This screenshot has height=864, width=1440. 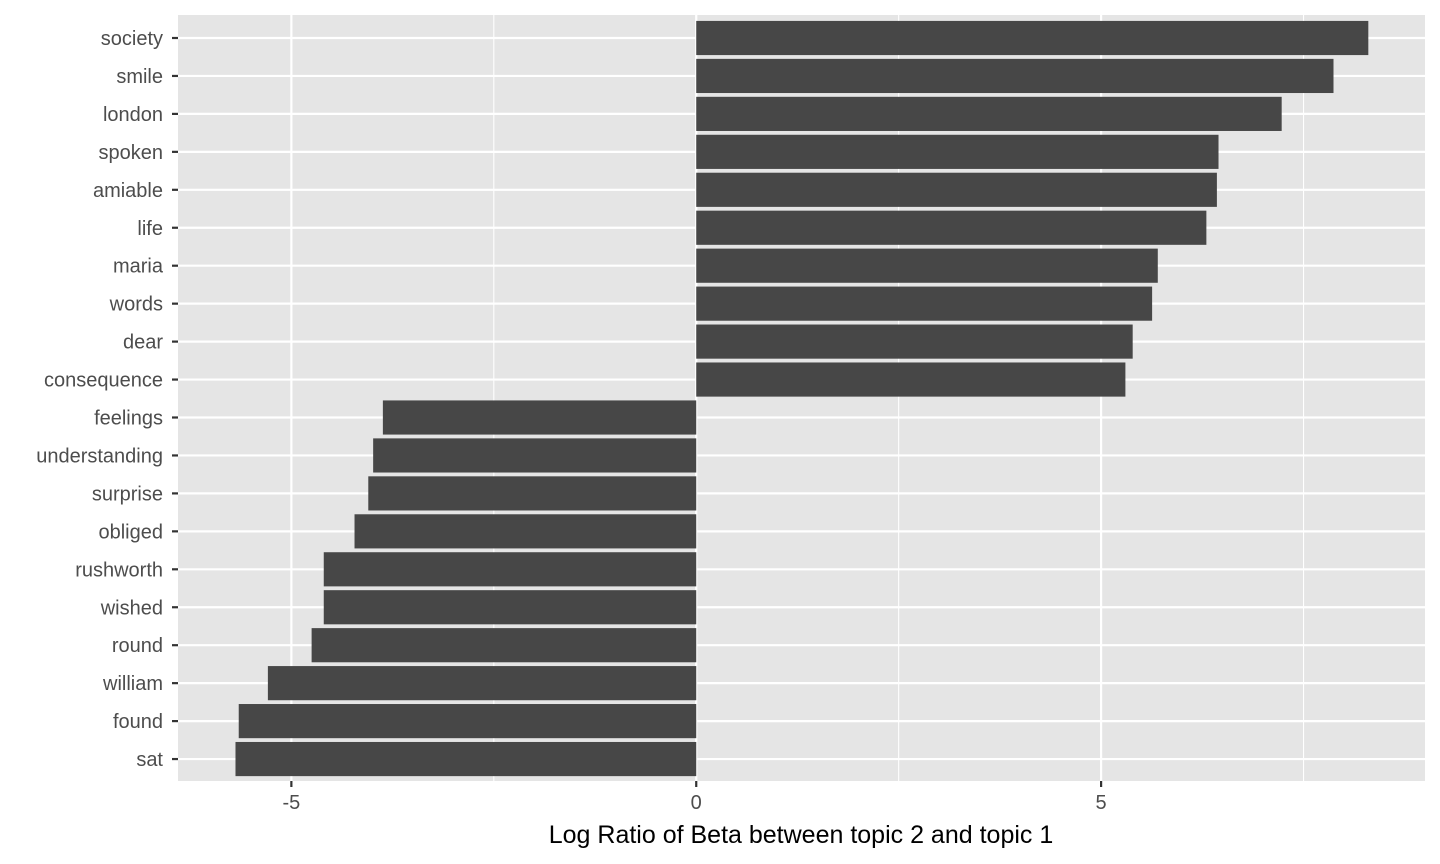 What do you see at coordinates (911, 379) in the screenshot?
I see `bar-consequence` at bounding box center [911, 379].